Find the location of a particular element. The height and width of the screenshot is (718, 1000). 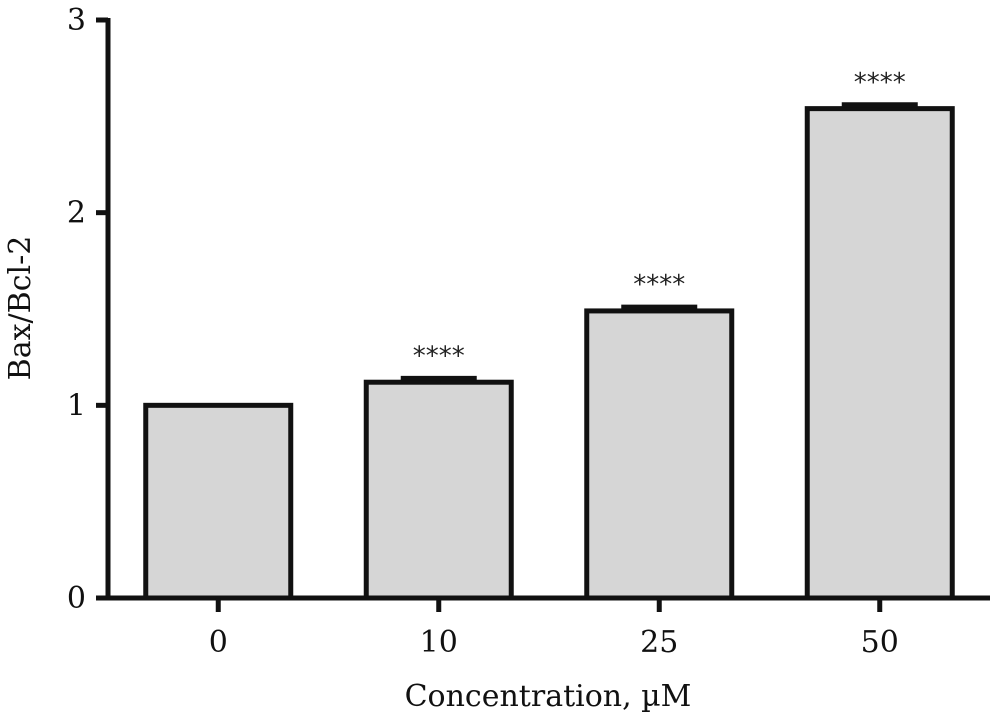

y-tick-label: 3 is located at coordinates (76, 20).